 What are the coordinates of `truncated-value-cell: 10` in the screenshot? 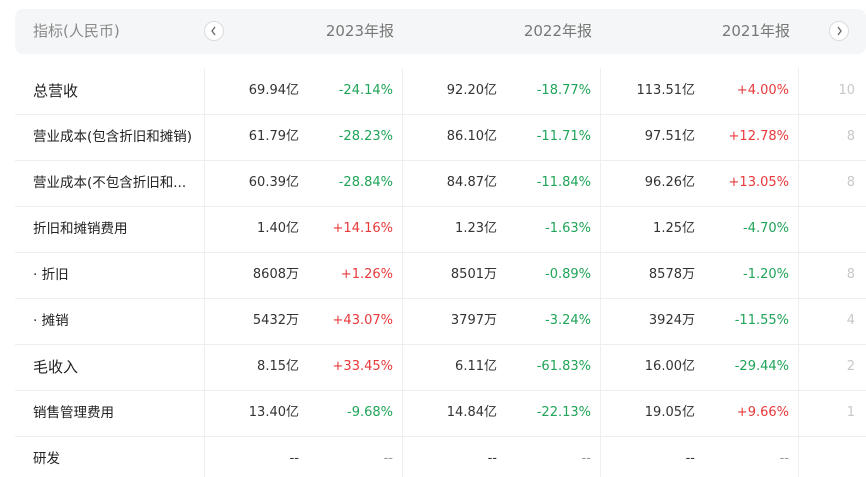 It's located at (846, 90).